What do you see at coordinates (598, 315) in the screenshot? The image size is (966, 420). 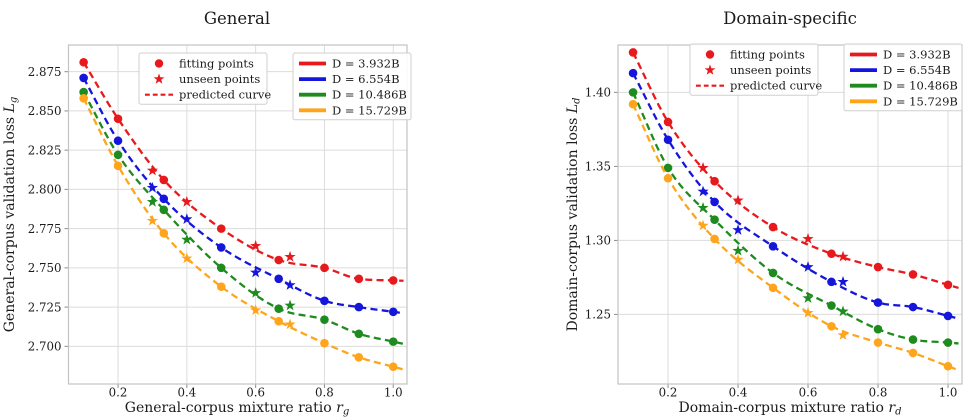 I see `y-tick-label: 1.25` at bounding box center [598, 315].